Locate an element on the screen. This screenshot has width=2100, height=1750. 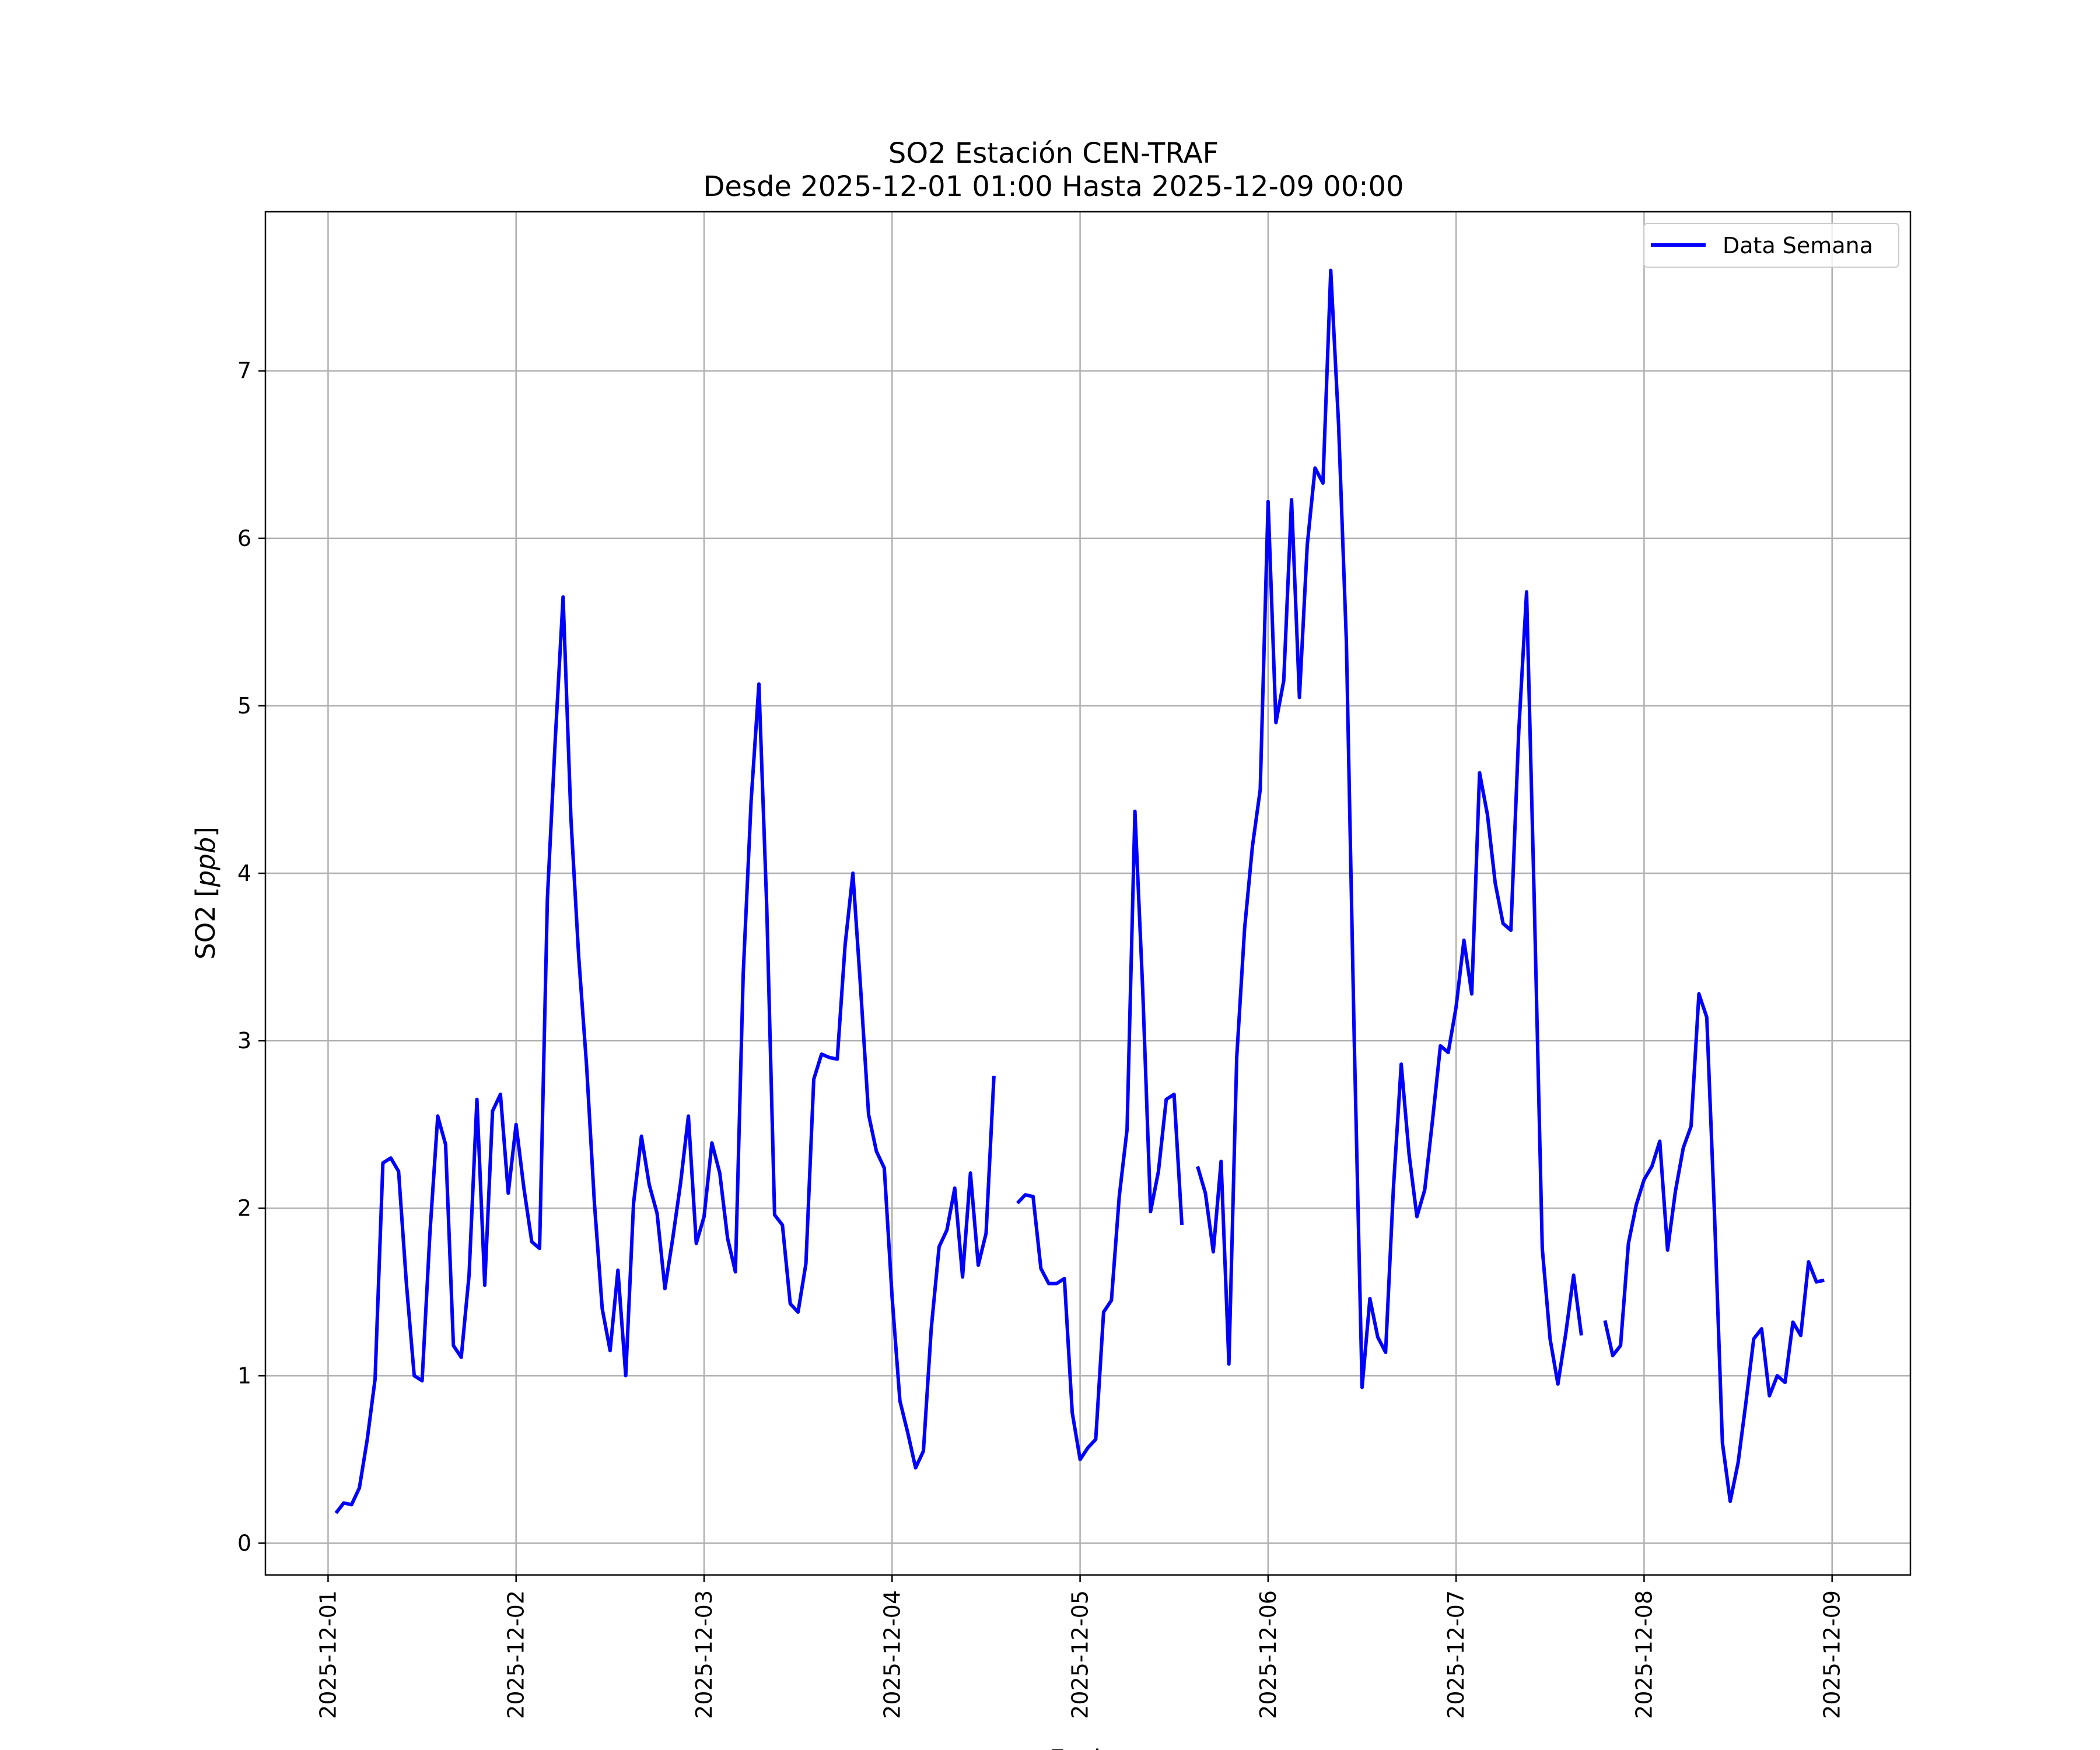
legend-box is located at coordinates (1771, 245).